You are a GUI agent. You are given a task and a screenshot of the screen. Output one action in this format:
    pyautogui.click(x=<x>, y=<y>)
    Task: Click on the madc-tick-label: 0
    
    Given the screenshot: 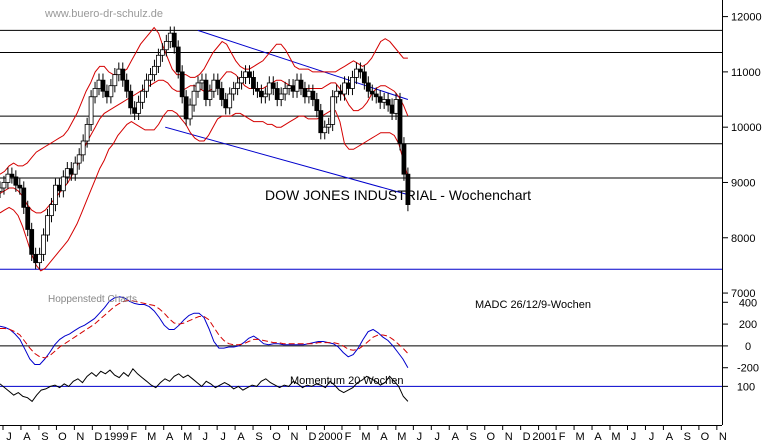 What is the action you would take?
    pyautogui.click(x=748, y=347)
    